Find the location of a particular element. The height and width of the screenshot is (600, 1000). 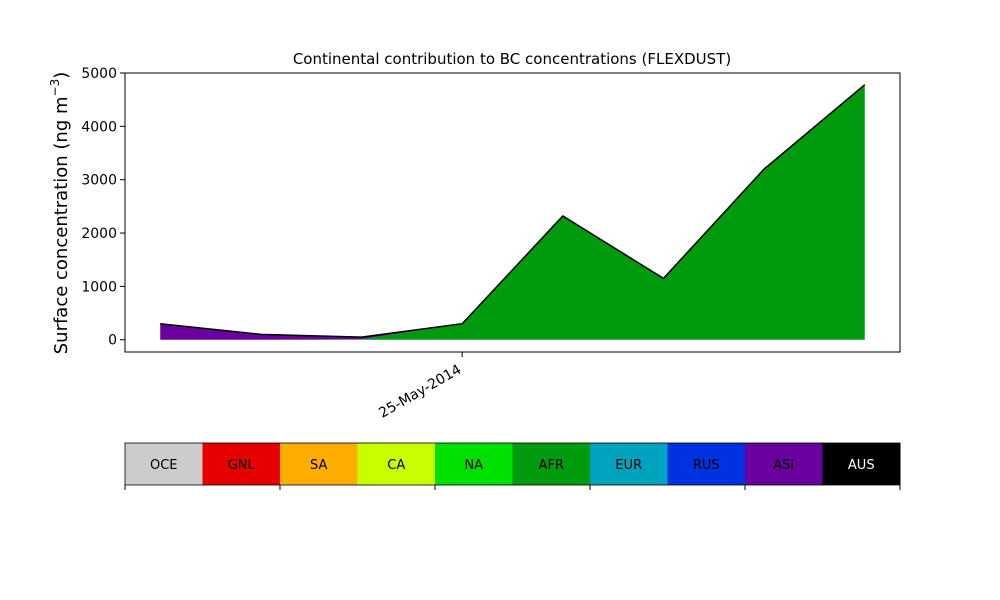

y-tick-label: 5000 is located at coordinates (99, 74).